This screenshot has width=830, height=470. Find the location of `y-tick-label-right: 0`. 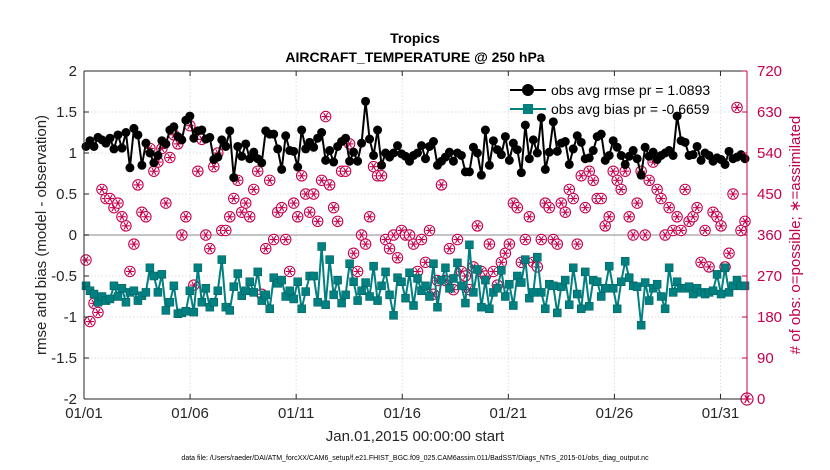

y-tick-label-right: 0 is located at coordinates (761, 399).